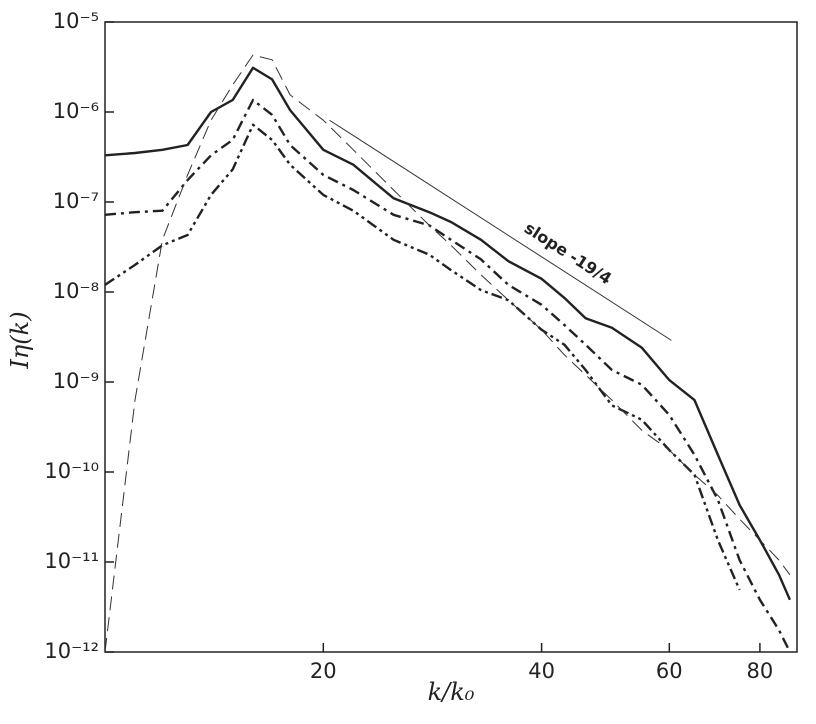 This screenshot has width=816, height=724. What do you see at coordinates (541, 671) in the screenshot?
I see `x-tick-label: 40` at bounding box center [541, 671].